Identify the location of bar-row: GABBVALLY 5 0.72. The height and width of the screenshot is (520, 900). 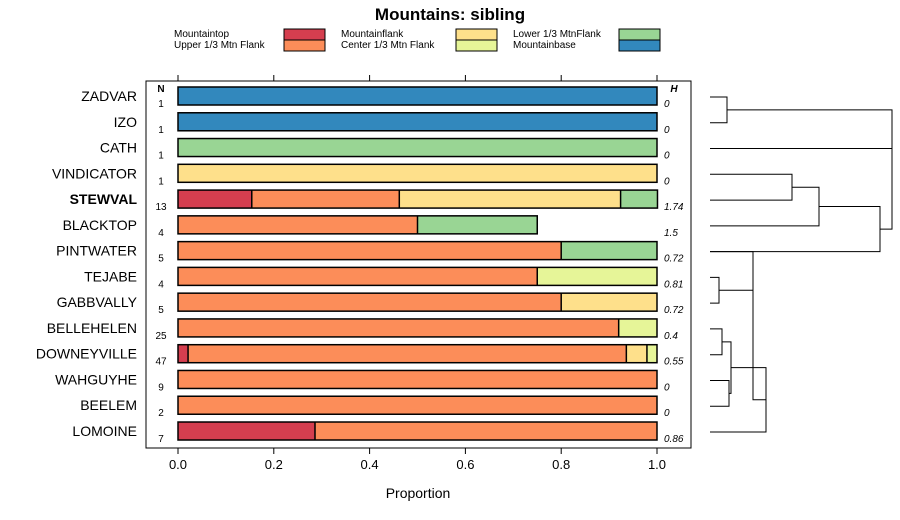
(370, 304).